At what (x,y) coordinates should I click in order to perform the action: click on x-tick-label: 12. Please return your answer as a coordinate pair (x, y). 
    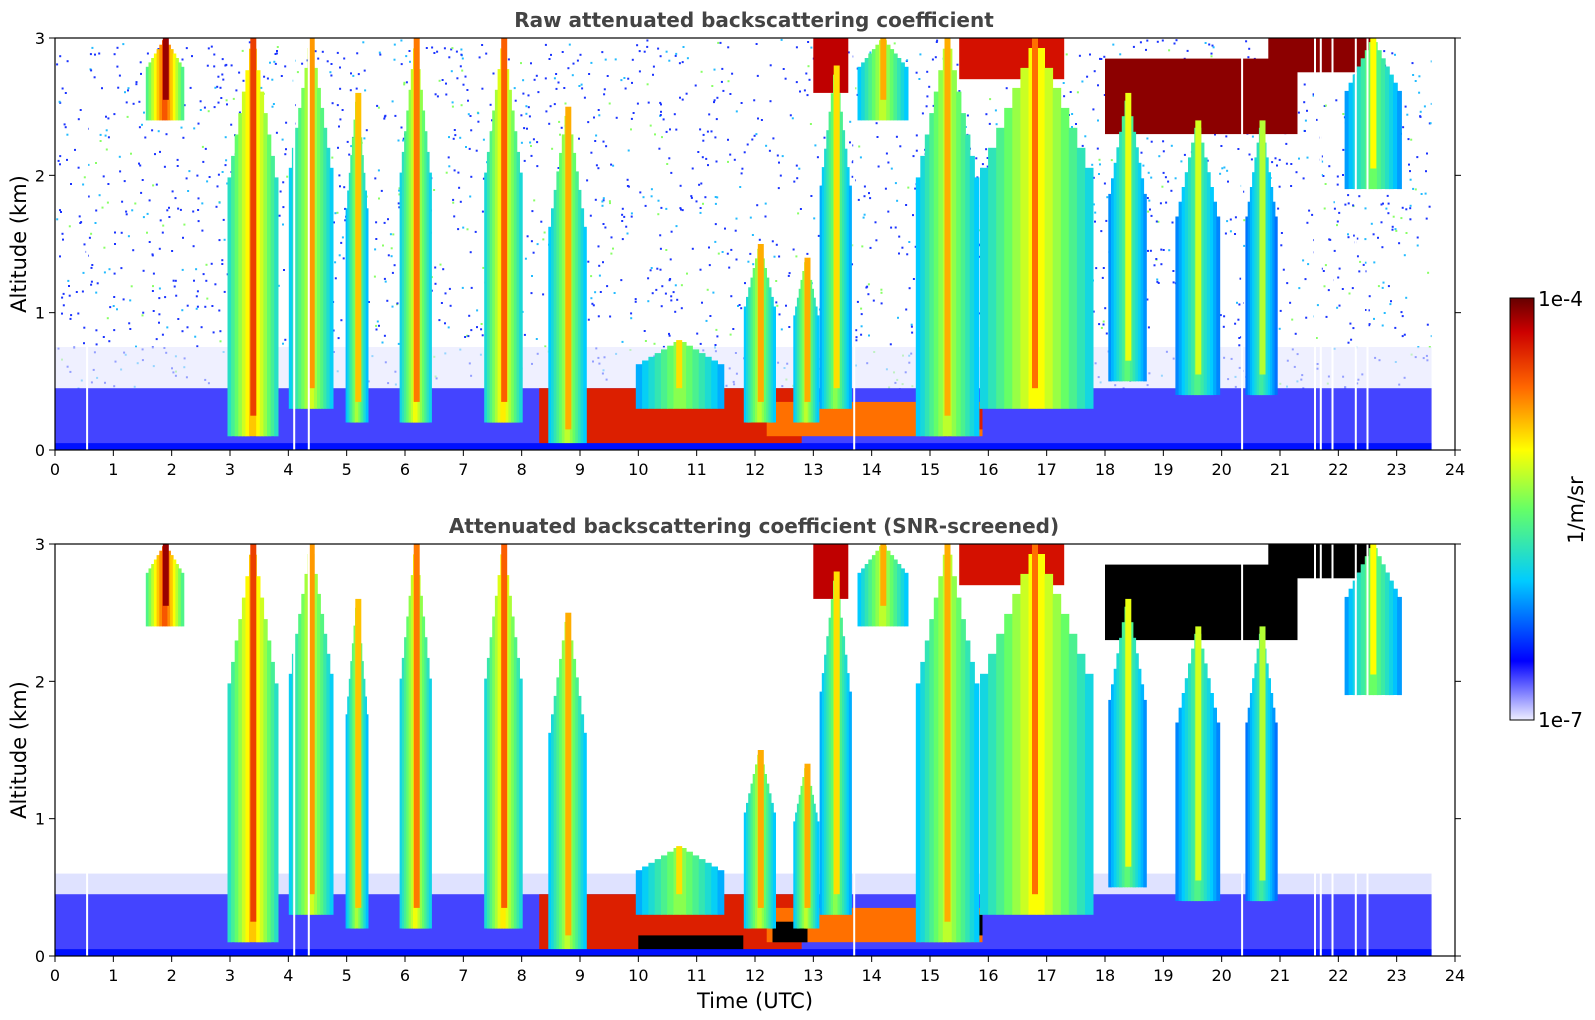
    Looking at the image, I should click on (755, 469).